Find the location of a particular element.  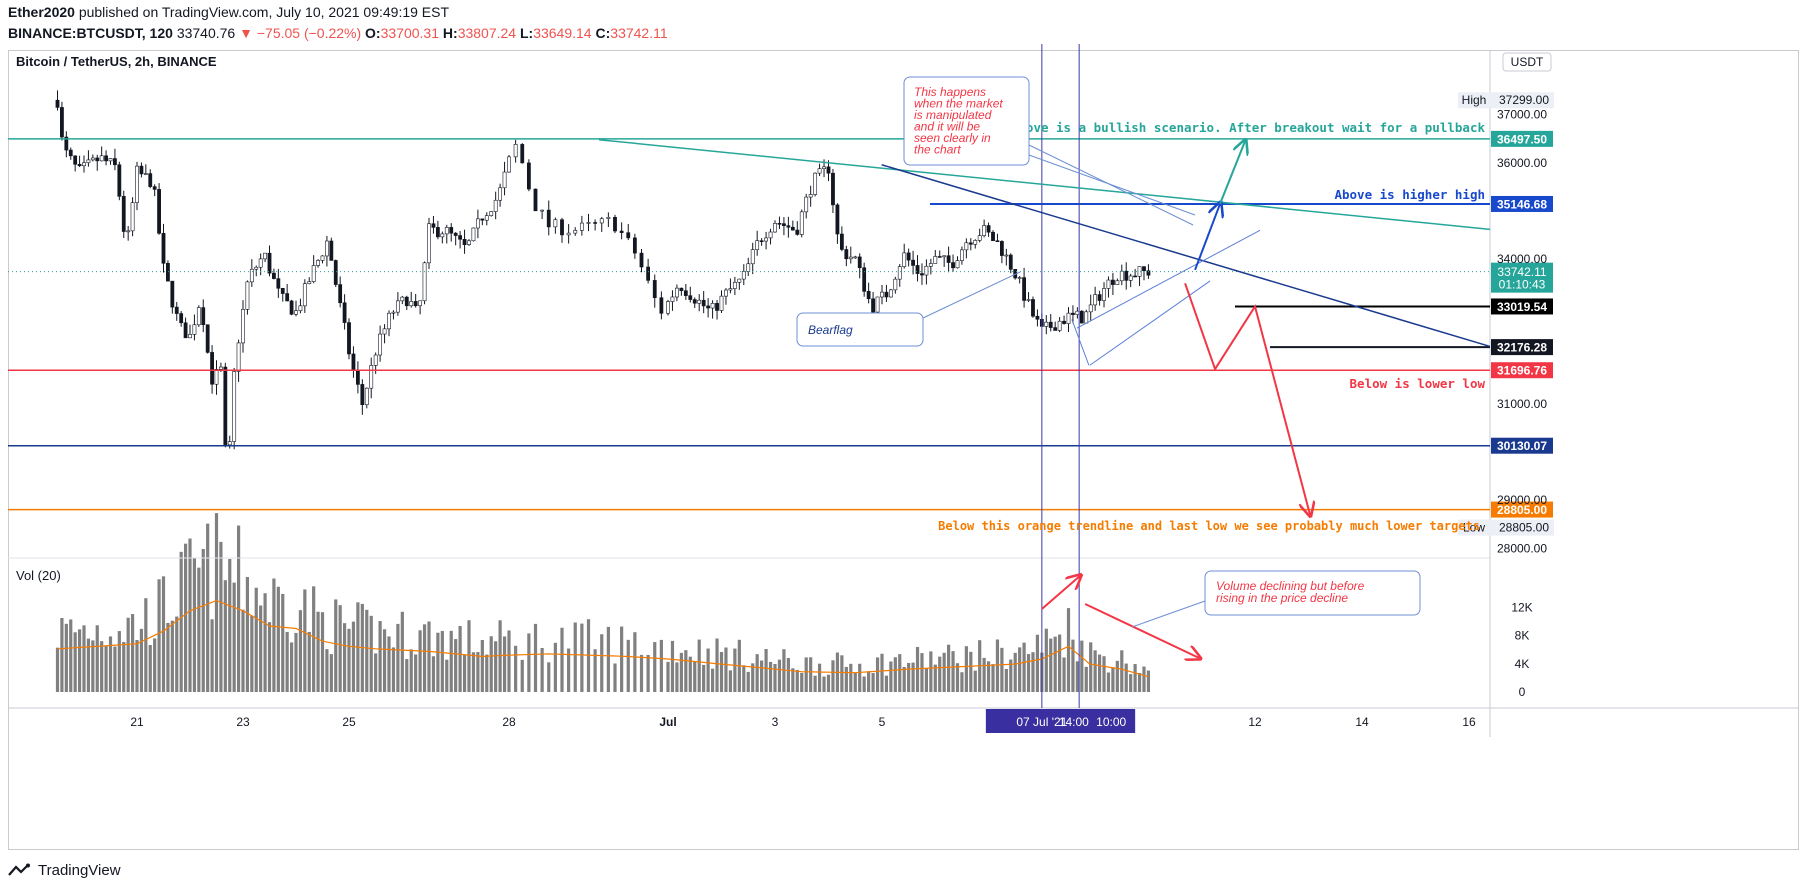

bearish-arrow is located at coordinates (1247, 398).